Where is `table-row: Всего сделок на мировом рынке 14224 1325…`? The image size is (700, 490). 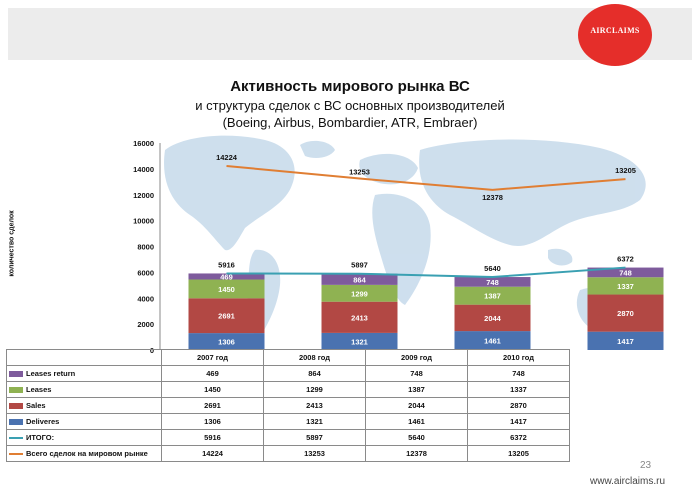
table-row: Всего сделок на мировом рынке 14224 1325… is located at coordinates (288, 453).